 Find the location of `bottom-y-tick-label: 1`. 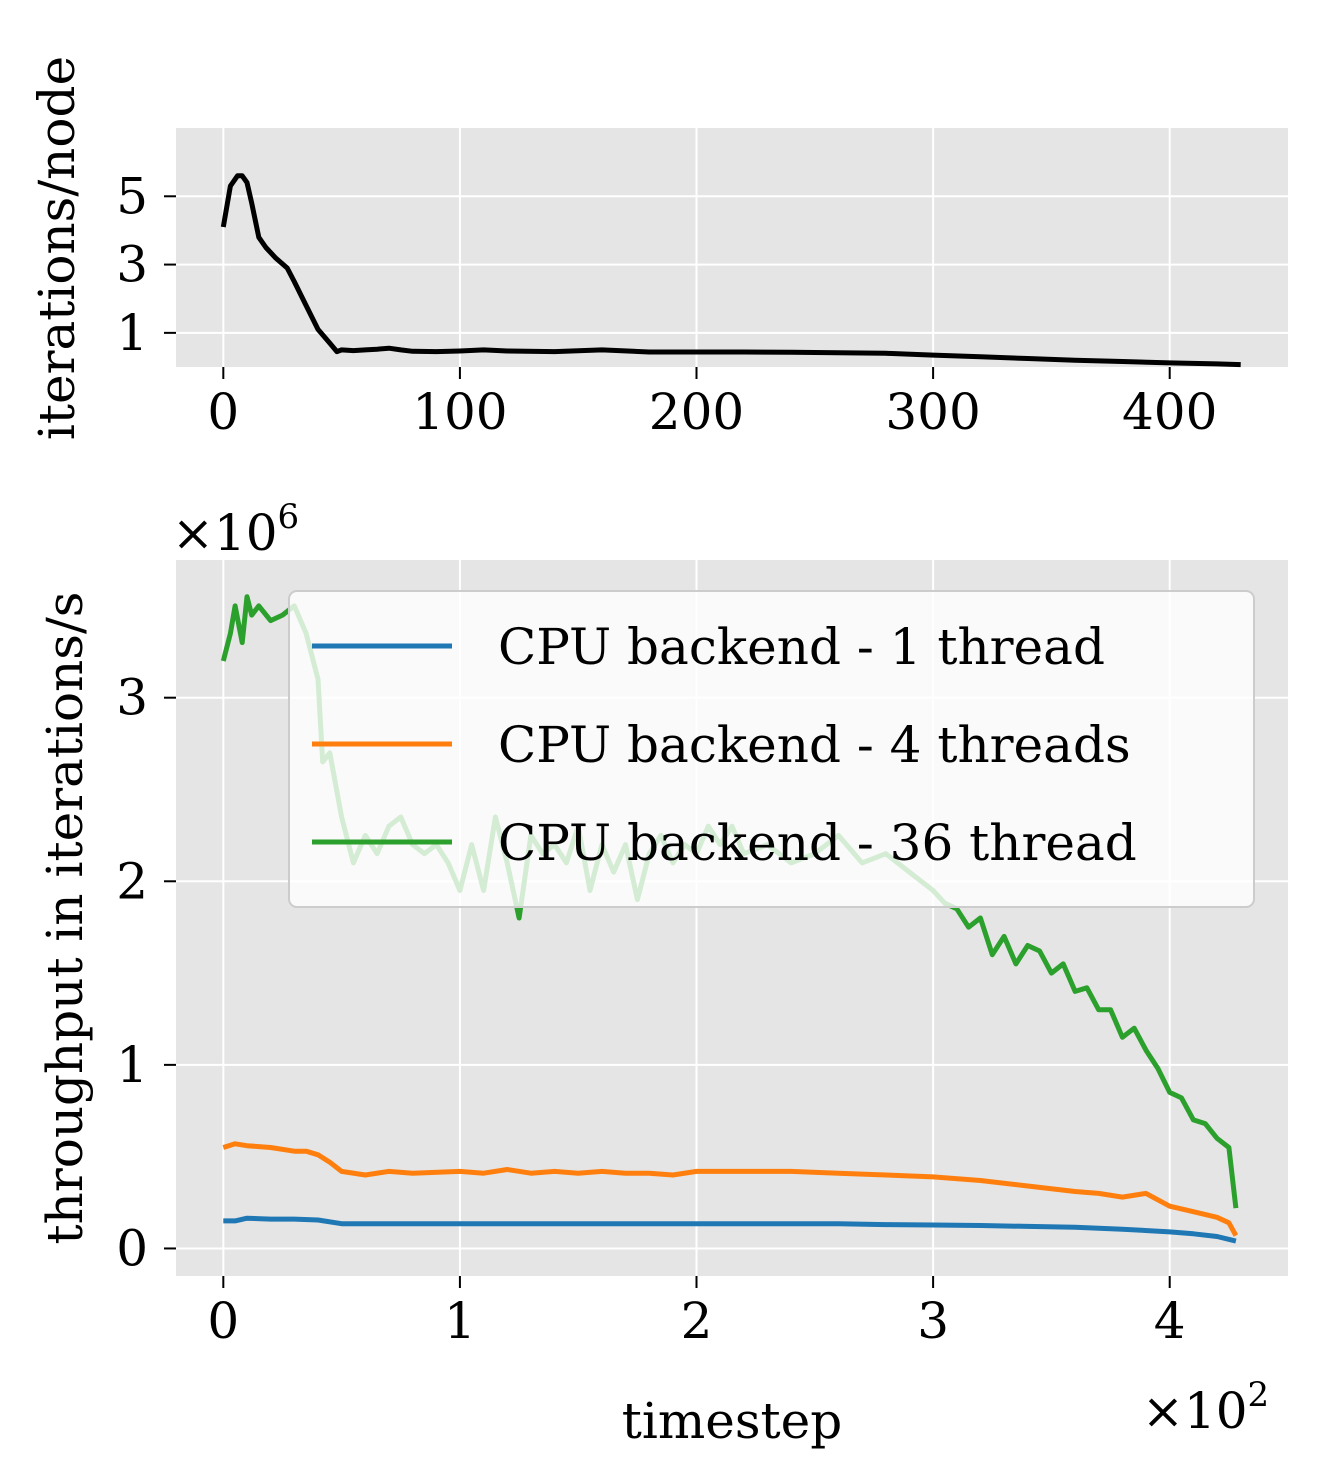

bottom-y-tick-label: 1 is located at coordinates (132, 1065).